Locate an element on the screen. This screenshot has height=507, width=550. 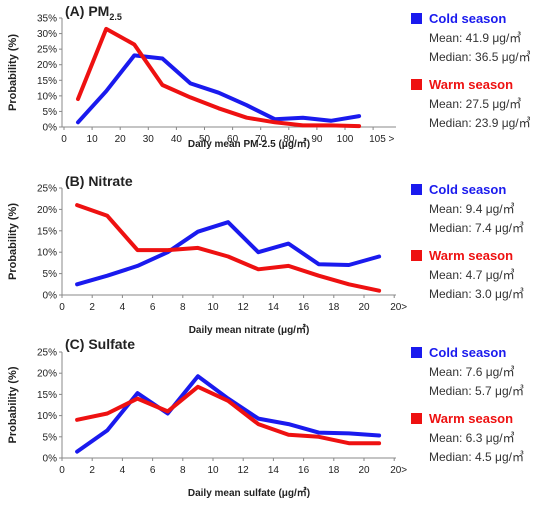
legend-mean: Mean: 9.4 μg/㎥ is located at coordinates (472, 209).